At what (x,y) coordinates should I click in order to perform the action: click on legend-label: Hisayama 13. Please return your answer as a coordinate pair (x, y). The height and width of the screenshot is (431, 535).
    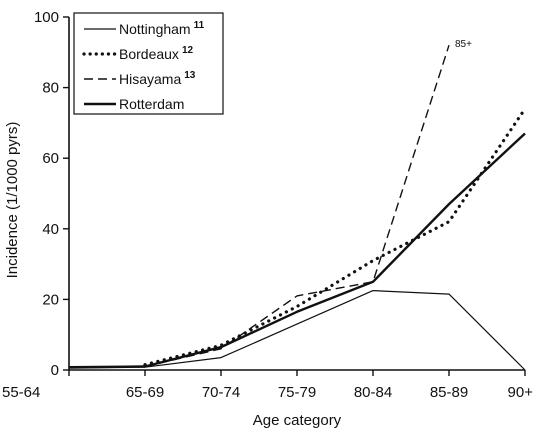
    Looking at the image, I should click on (157, 78).